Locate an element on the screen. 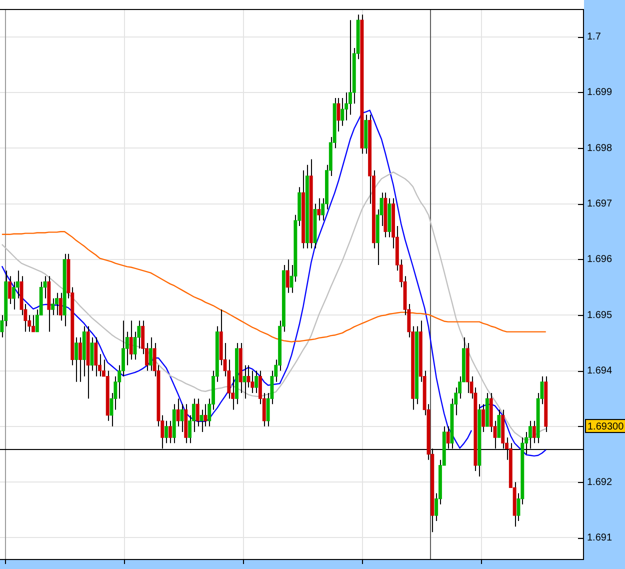 The height and width of the screenshot is (569, 625). y-tick-label: 1.696 is located at coordinates (599, 260).